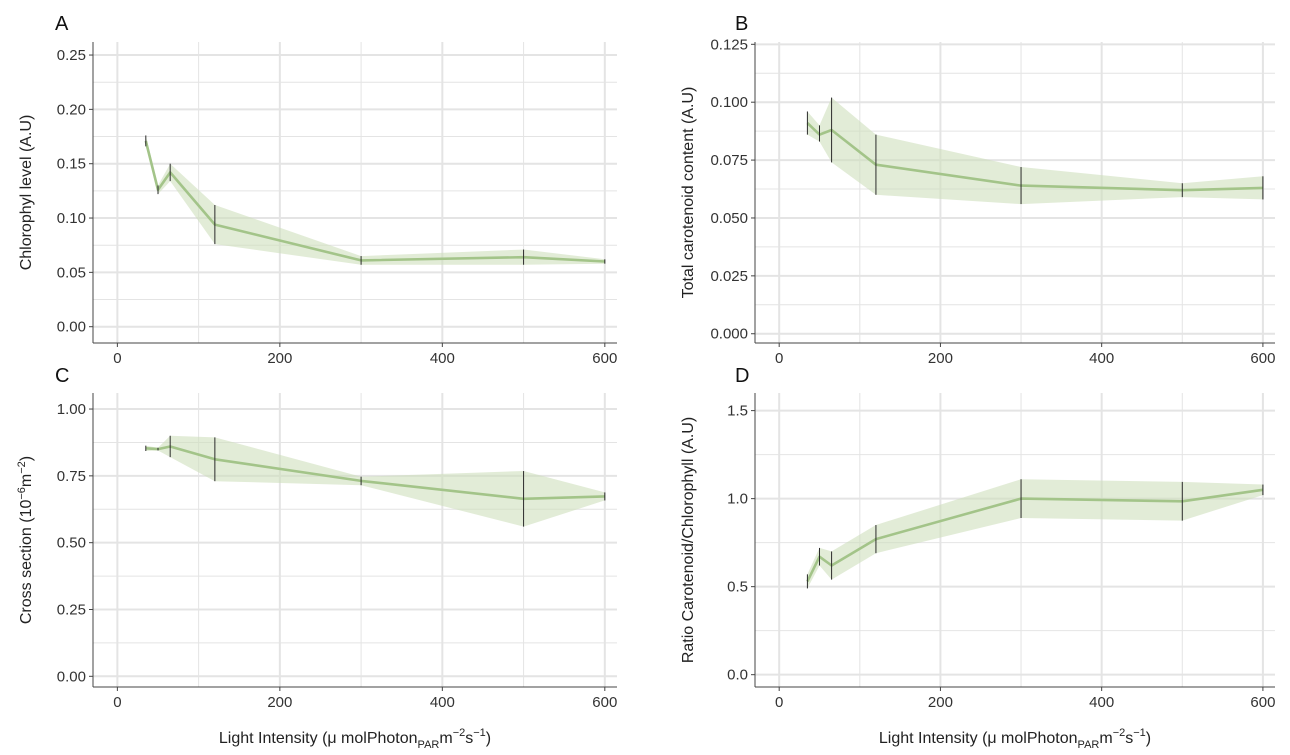 The width and height of the screenshot is (1290, 755). I want to click on y-axis-title: Chlorophyl level (A.U), so click(26, 193).